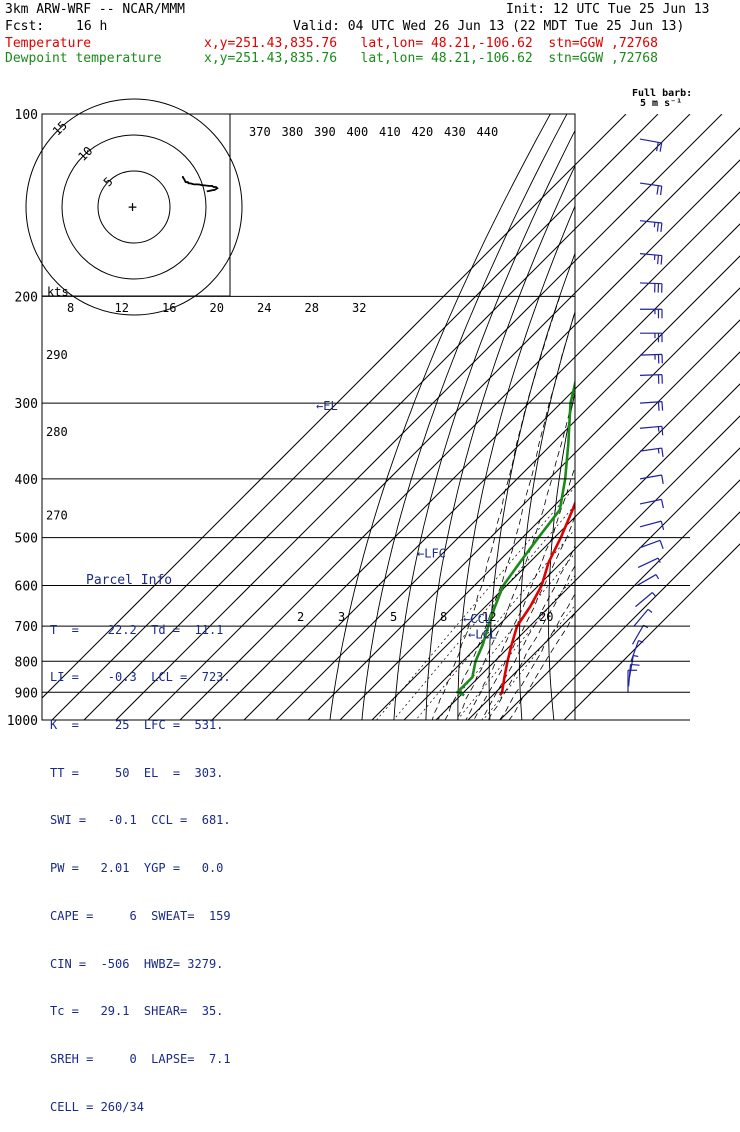 The width and height of the screenshot is (740, 1132). Describe the element at coordinates (57, 432) in the screenshot. I see `theta-label: 280` at that location.